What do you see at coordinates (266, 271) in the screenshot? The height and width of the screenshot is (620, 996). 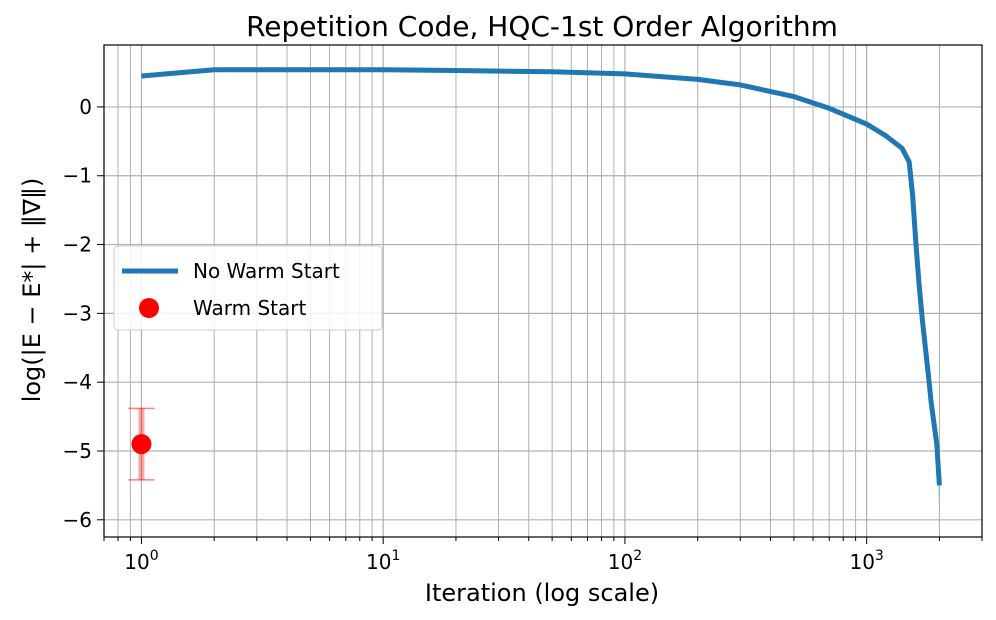 I see `legend-label-no-warm-start: No Warm Start` at bounding box center [266, 271].